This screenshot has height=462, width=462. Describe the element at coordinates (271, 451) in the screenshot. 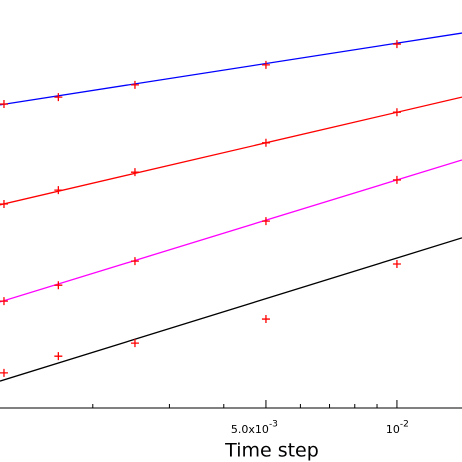

I see `x-axis-label: Time step` at that location.